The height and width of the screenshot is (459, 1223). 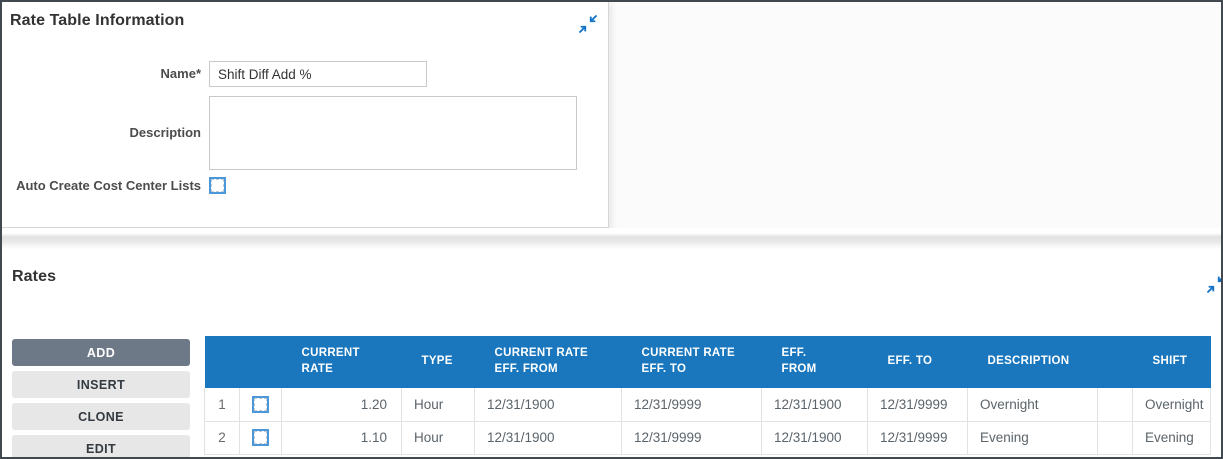 I want to click on column-header-description: DESCRIPTION, so click(x=1032, y=362).